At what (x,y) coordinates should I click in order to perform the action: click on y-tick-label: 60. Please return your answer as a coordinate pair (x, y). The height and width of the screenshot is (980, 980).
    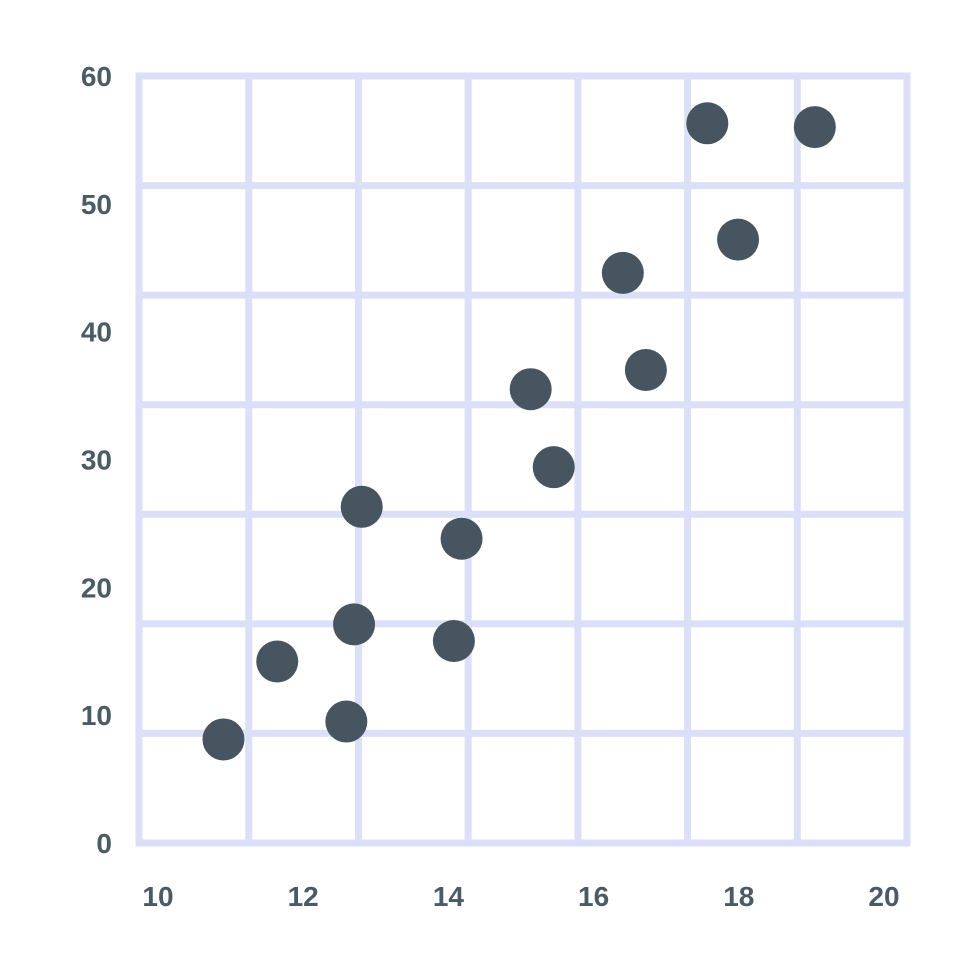
    Looking at the image, I should click on (96, 76).